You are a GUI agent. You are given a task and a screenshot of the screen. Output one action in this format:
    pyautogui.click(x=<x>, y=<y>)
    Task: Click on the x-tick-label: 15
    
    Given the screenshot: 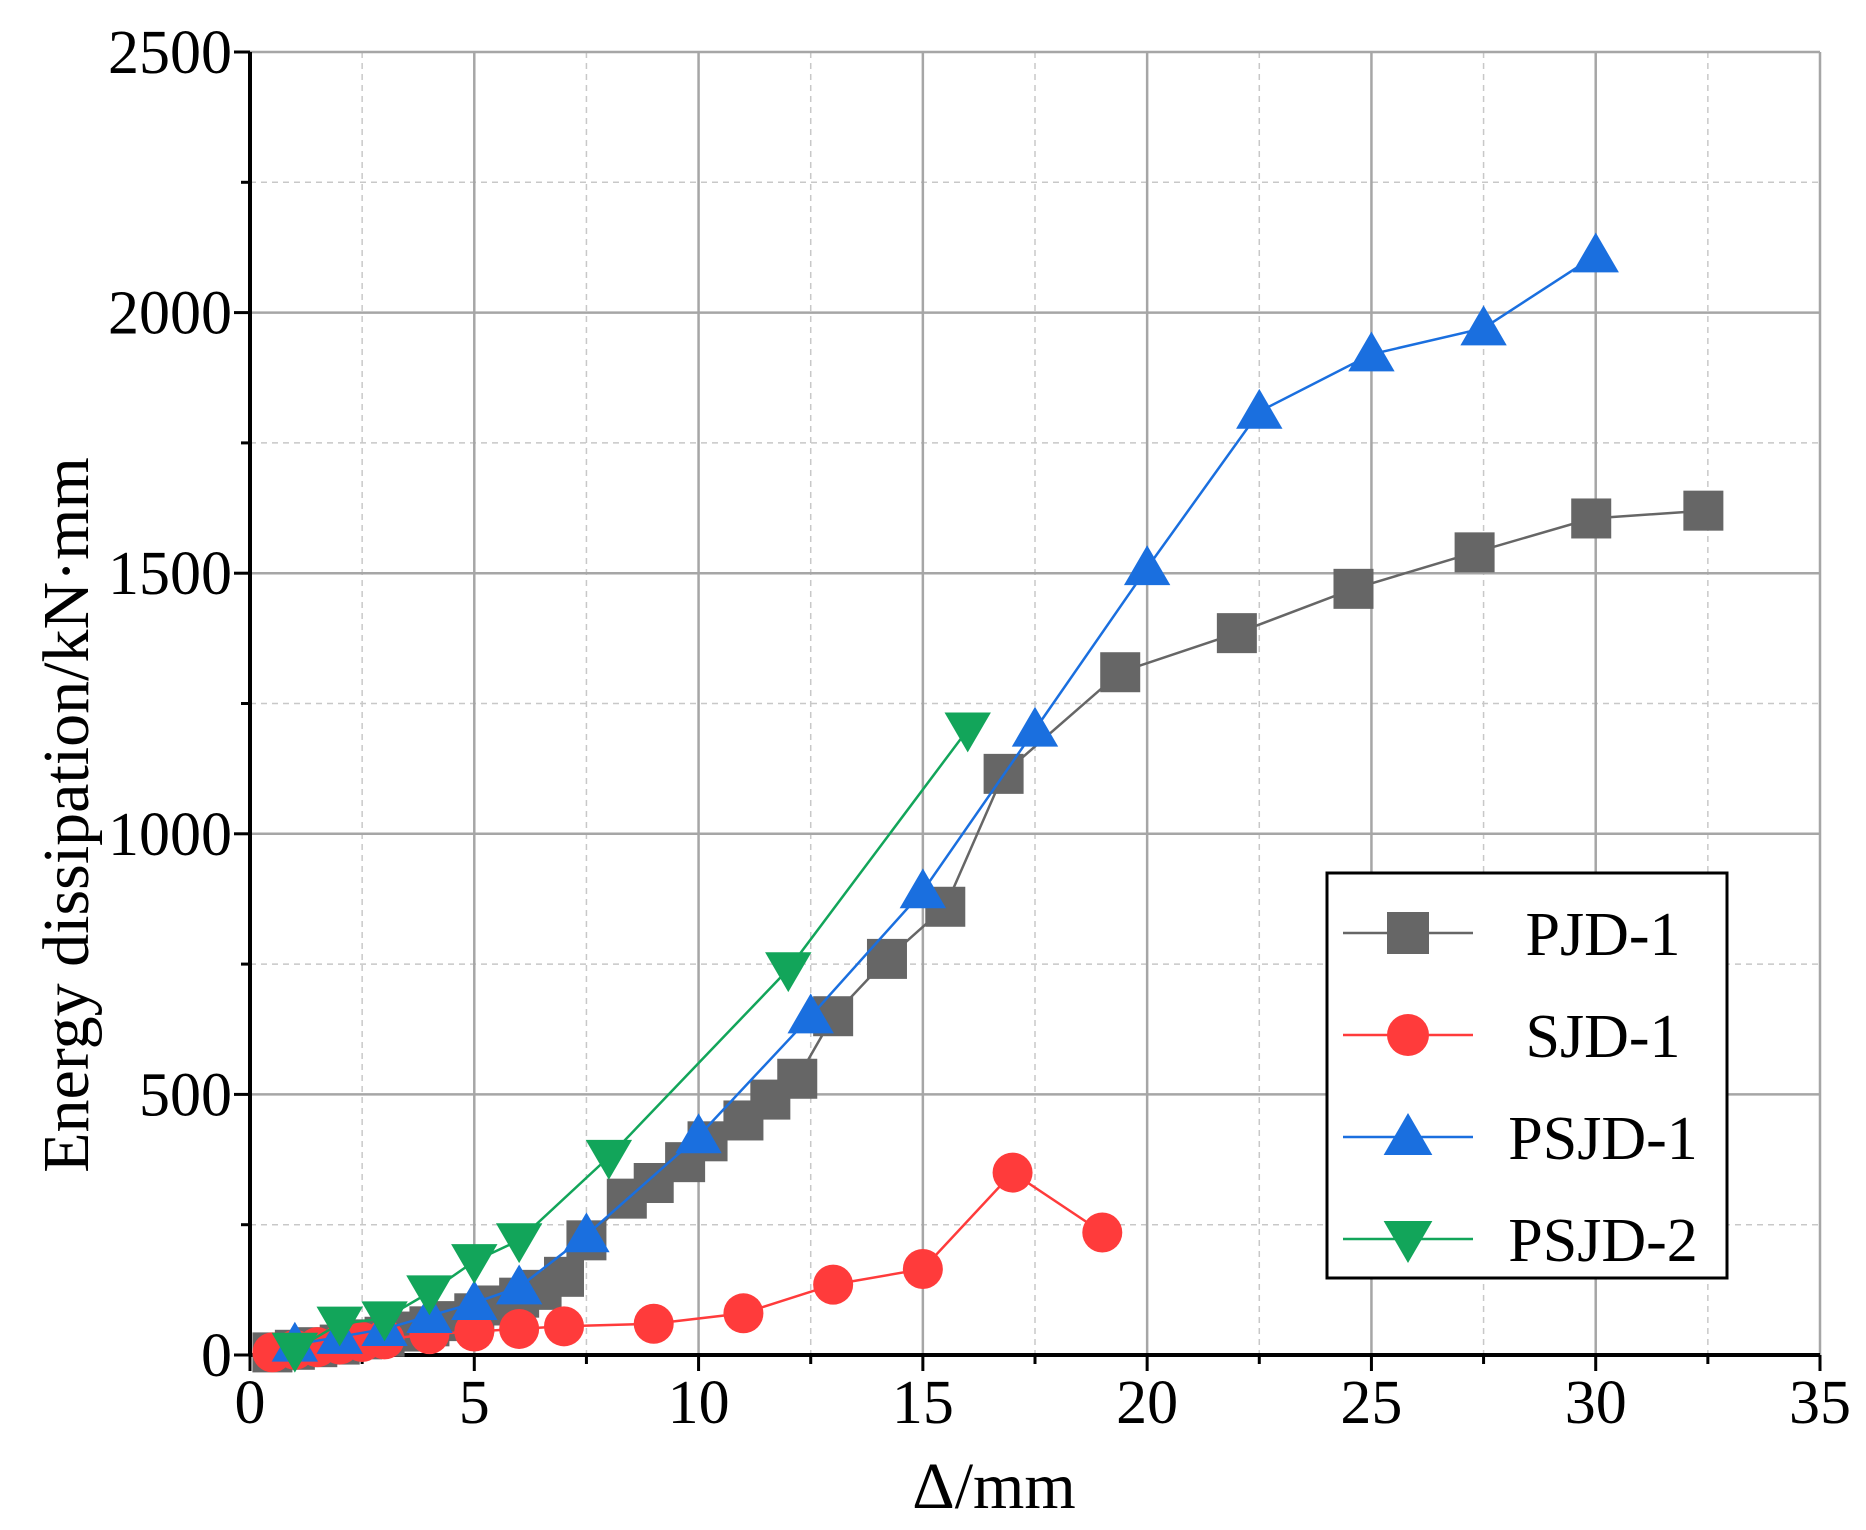 What is the action you would take?
    pyautogui.click(x=923, y=1403)
    